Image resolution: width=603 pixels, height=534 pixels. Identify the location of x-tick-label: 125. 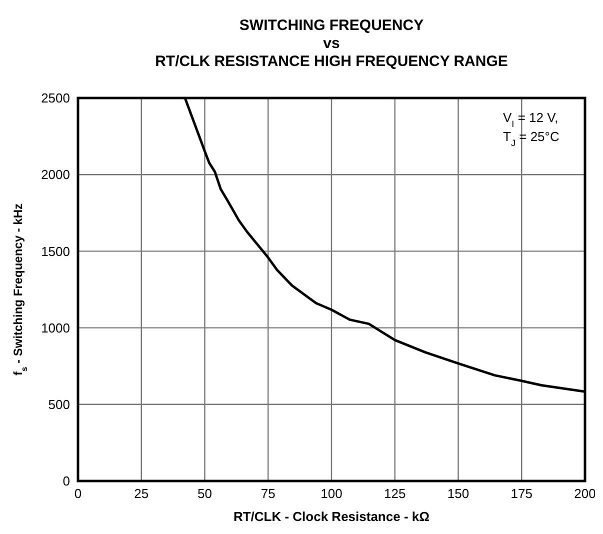
(395, 494).